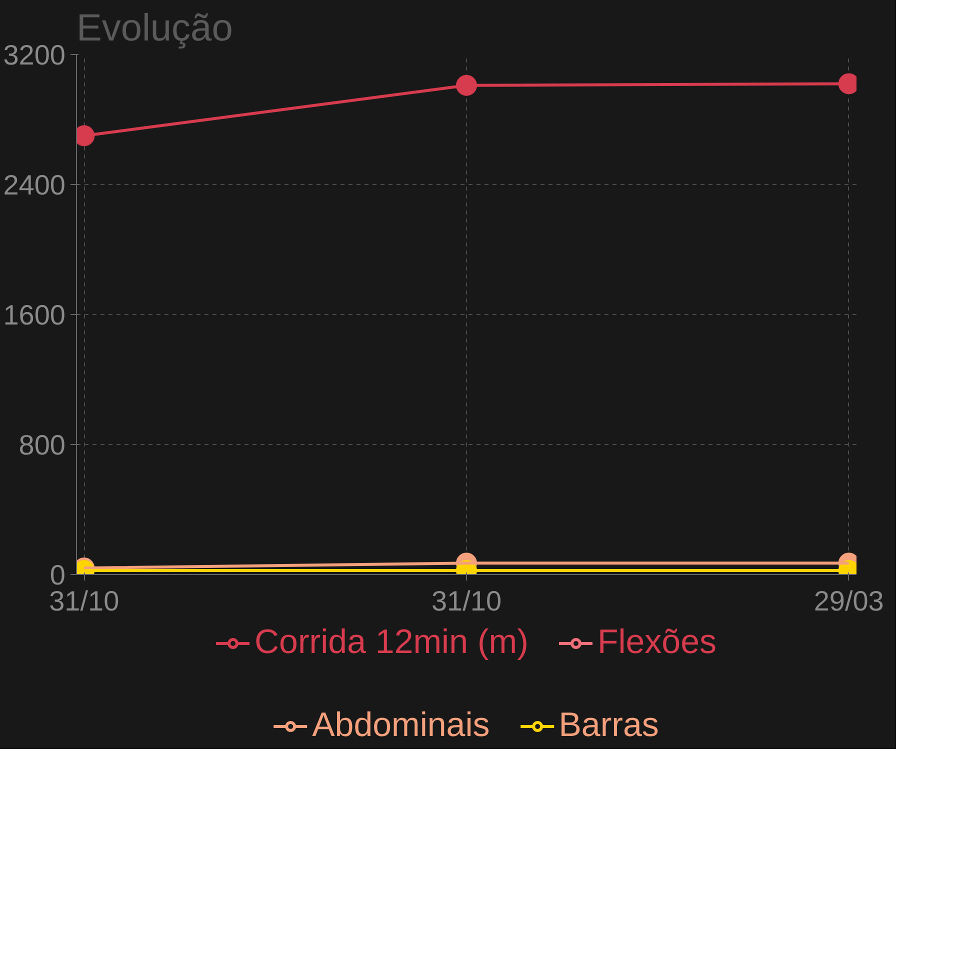 This screenshot has width=962, height=962. What do you see at coordinates (608, 725) in the screenshot?
I see `legend-label: Barras` at bounding box center [608, 725].